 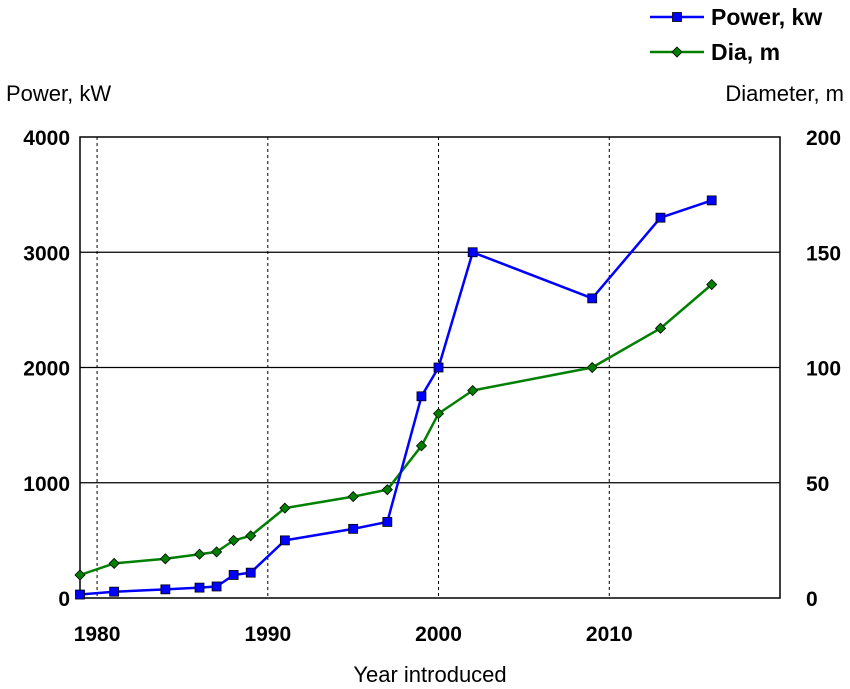 I want to click on legend: Power, kw Dia, m, so click(x=736, y=34).